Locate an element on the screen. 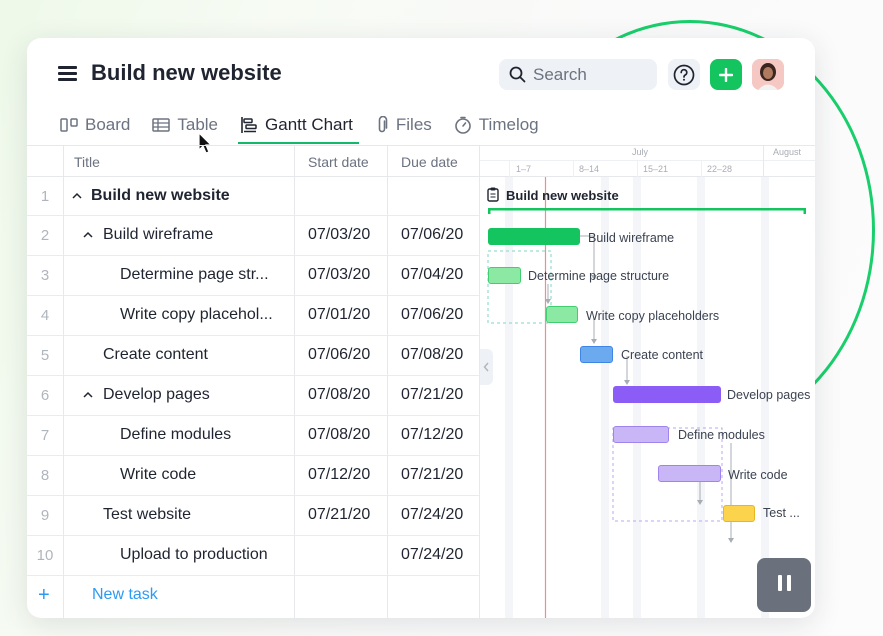 This screenshot has height=636, width=883. table-row: 10 Upload to production 07/24/20 is located at coordinates (253, 556).